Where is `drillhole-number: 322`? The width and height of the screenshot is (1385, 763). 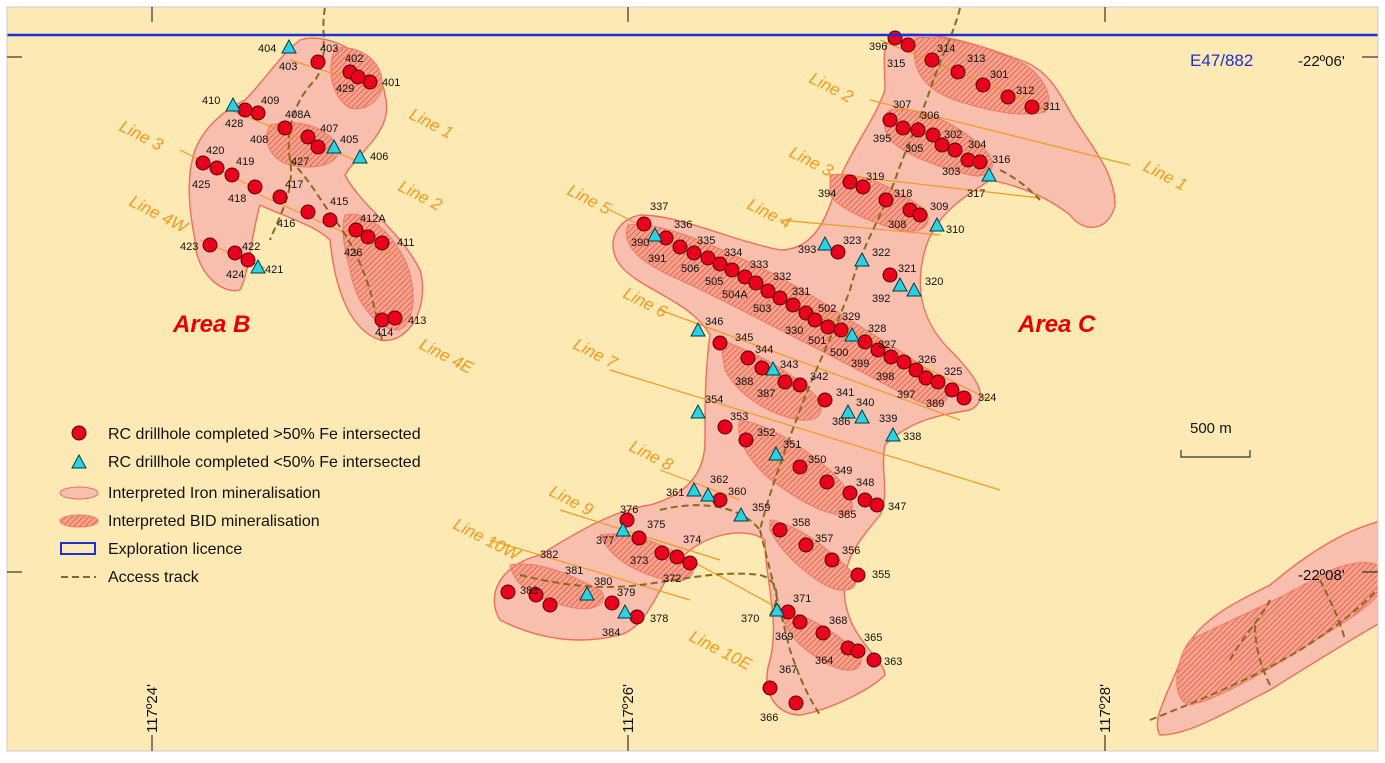
drillhole-number: 322 is located at coordinates (881, 253).